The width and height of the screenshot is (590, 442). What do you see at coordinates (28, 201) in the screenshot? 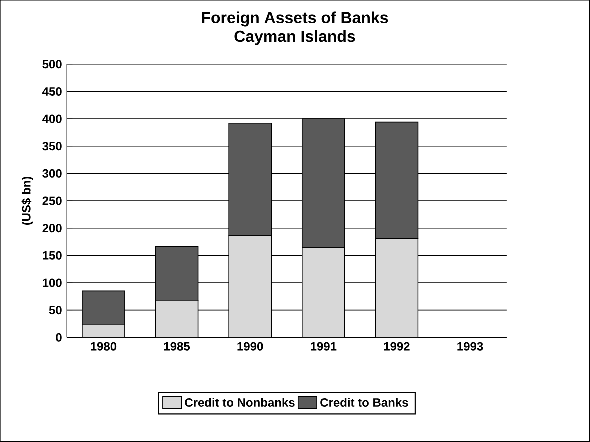
I see `y-axis-title: (US$ bn)` at bounding box center [28, 201].